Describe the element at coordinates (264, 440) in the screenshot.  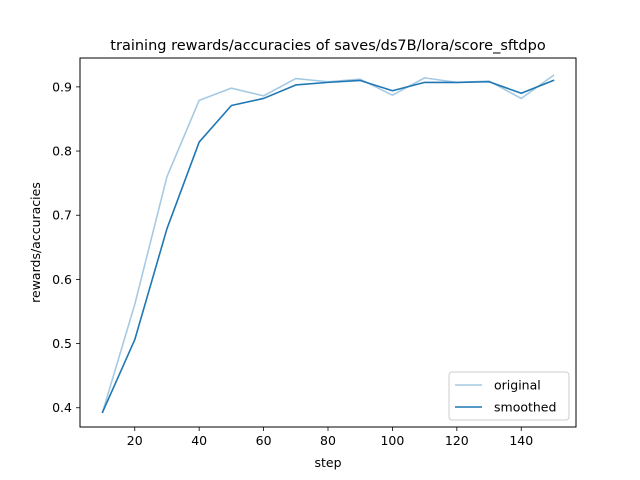
I see `x-tick-label: 60` at that location.